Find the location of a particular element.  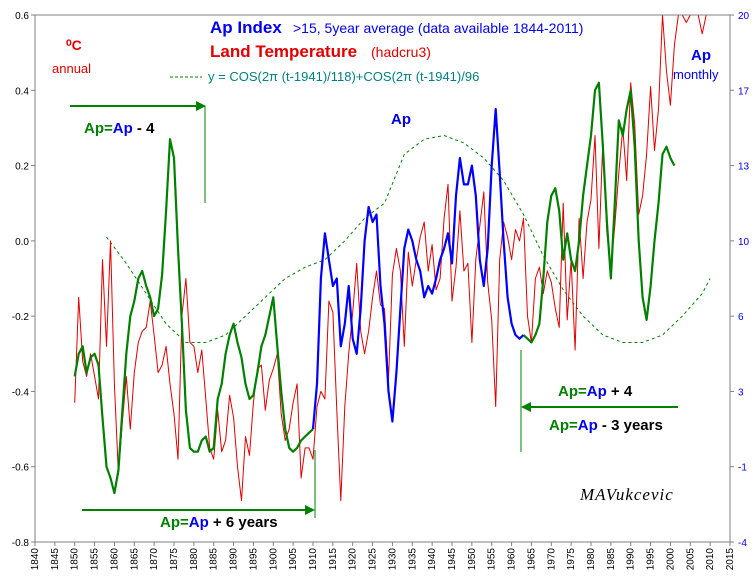

y-left-unit-label: ⁰C is located at coordinates (74, 45).